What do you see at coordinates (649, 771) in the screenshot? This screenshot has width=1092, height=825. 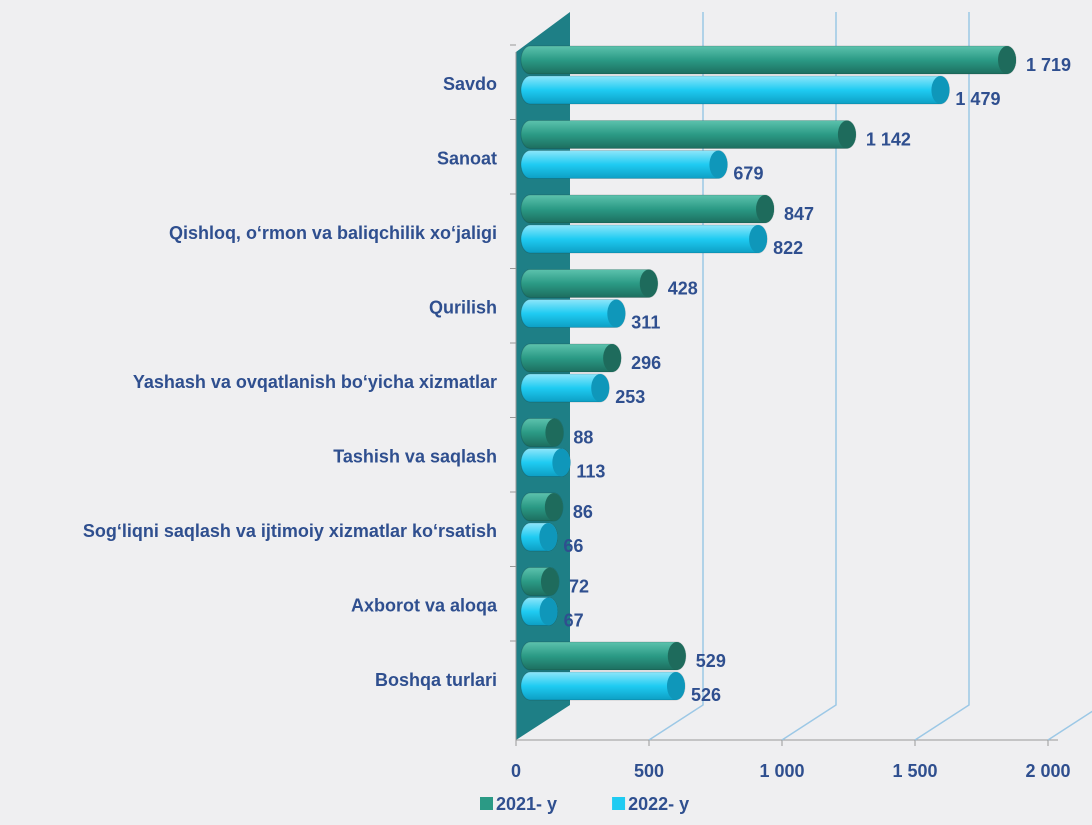 I see `x-tick-label: 500` at bounding box center [649, 771].